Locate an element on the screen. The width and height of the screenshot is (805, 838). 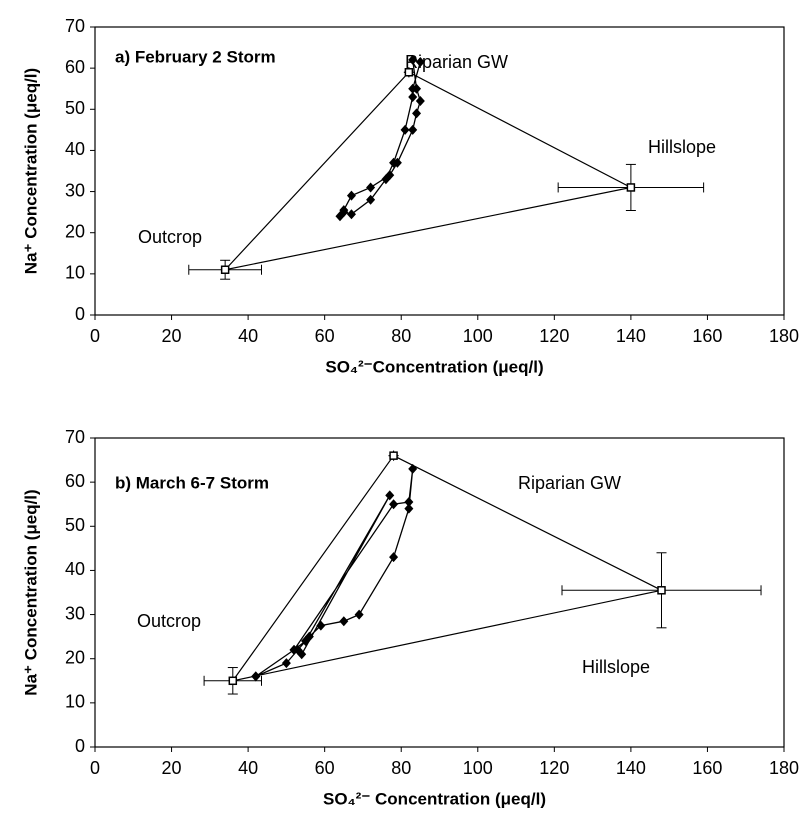
x-axis-label: SO₄²⁻ Concentration (μeq/l) is located at coordinates (434, 798).